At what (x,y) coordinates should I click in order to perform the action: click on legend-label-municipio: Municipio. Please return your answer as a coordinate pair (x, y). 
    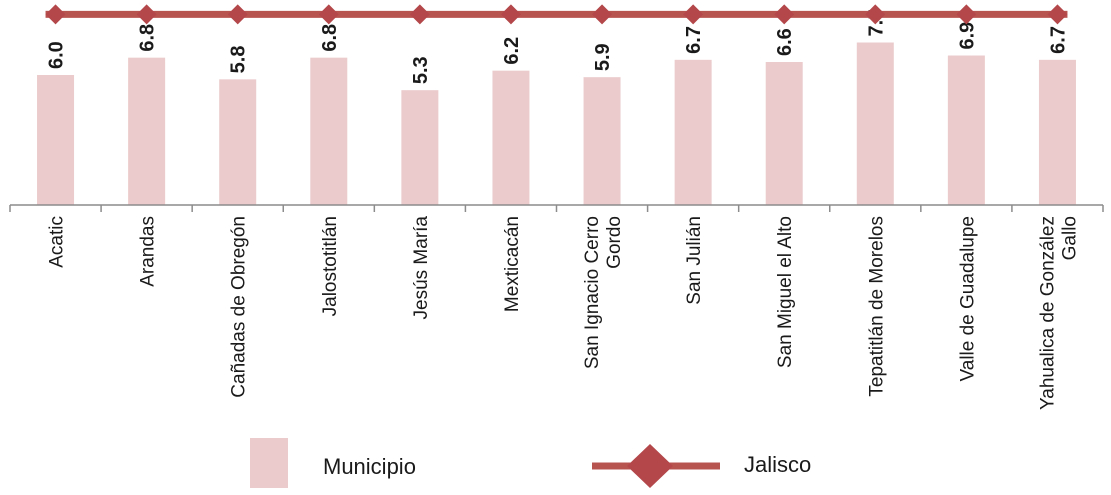
    Looking at the image, I should click on (369, 466).